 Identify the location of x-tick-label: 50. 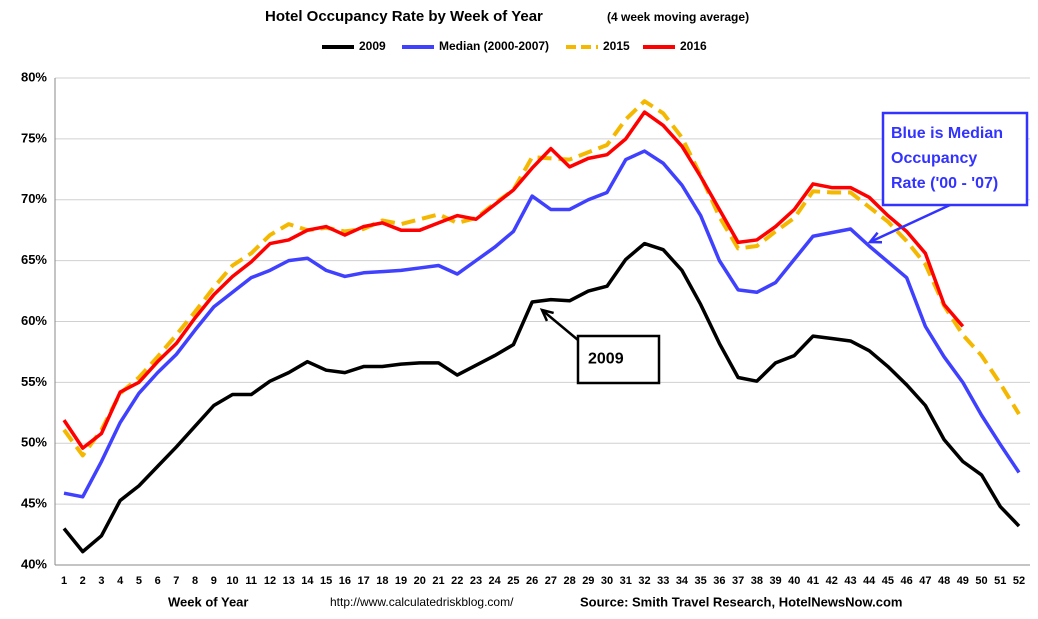
(981, 581).